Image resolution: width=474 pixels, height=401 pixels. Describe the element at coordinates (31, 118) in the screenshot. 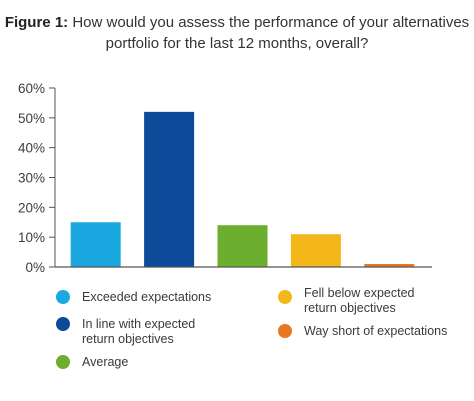

I see `y-tick-label: 50%` at that location.